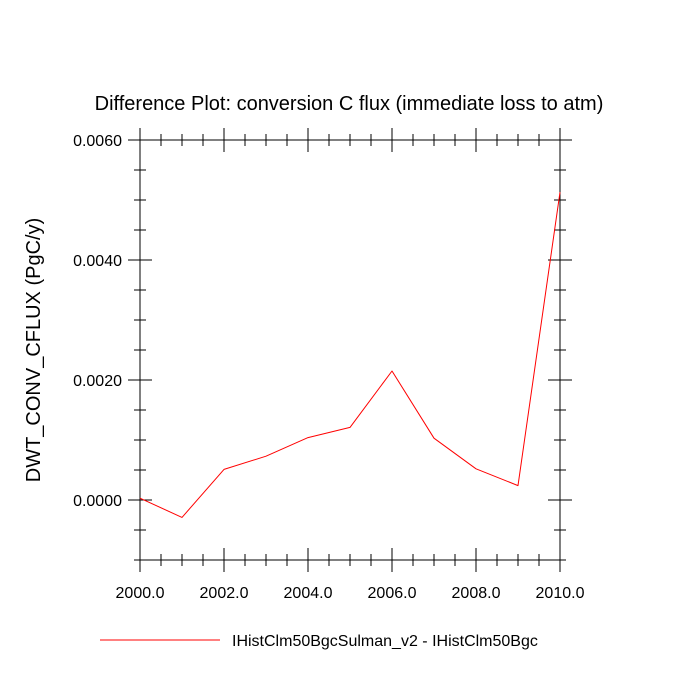 This screenshot has height=700, width=700. What do you see at coordinates (560, 593) in the screenshot?
I see `x-tick-label: 2010.0` at bounding box center [560, 593].